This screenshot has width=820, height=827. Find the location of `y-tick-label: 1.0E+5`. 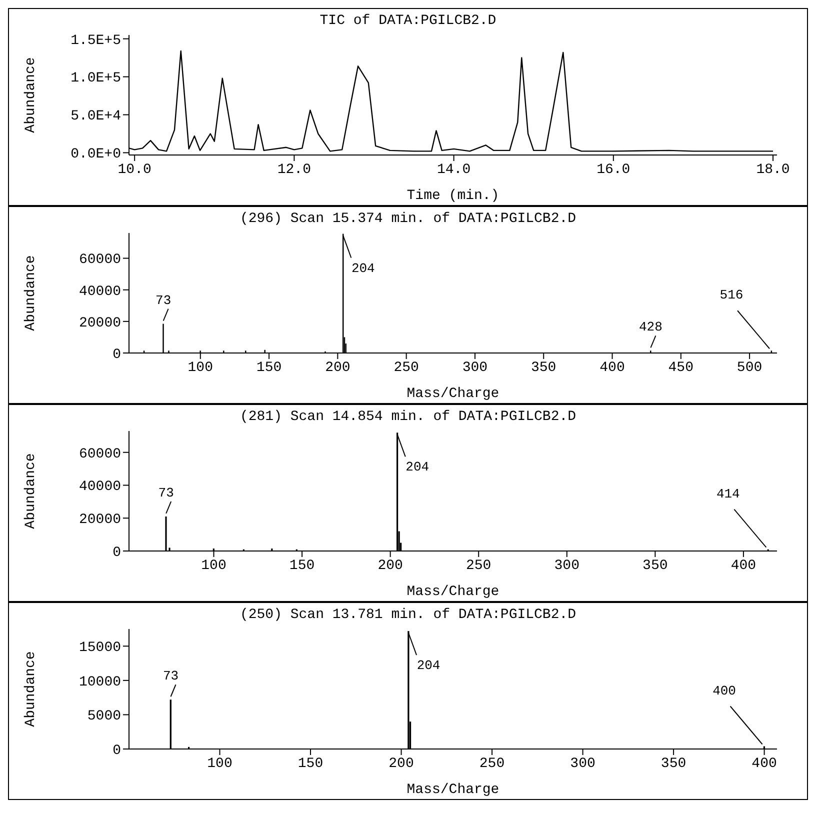

y-tick-label: 1.0E+5 is located at coordinates (95, 78).